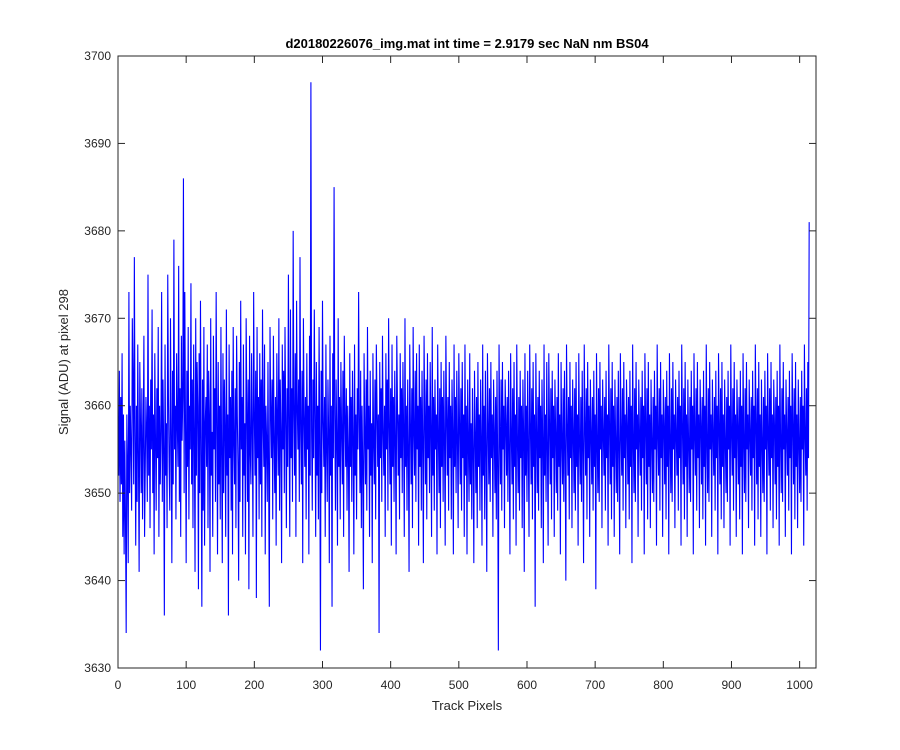 This screenshot has width=900, height=750. What do you see at coordinates (97, 143) in the screenshot?
I see `y-tick-label: 3690` at bounding box center [97, 143].